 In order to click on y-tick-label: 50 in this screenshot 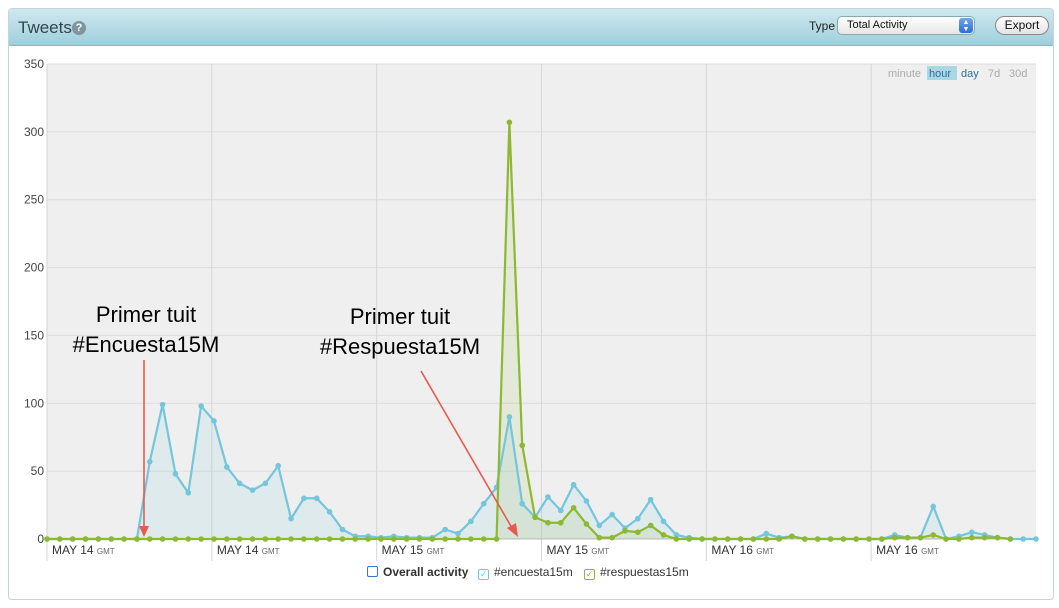, I will do `click(38, 471)`.